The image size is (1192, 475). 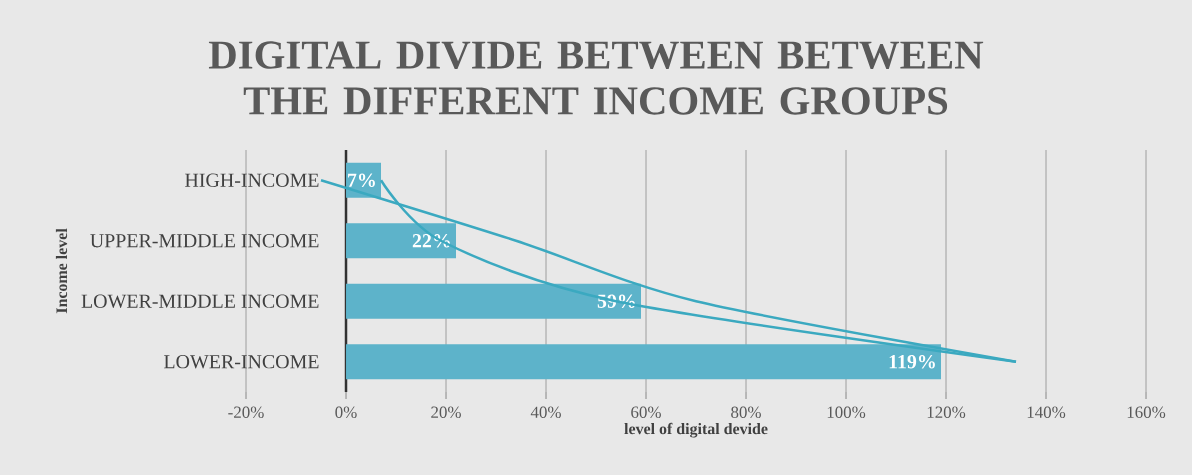 I want to click on x-tick-label: -20%, so click(x=246, y=412).